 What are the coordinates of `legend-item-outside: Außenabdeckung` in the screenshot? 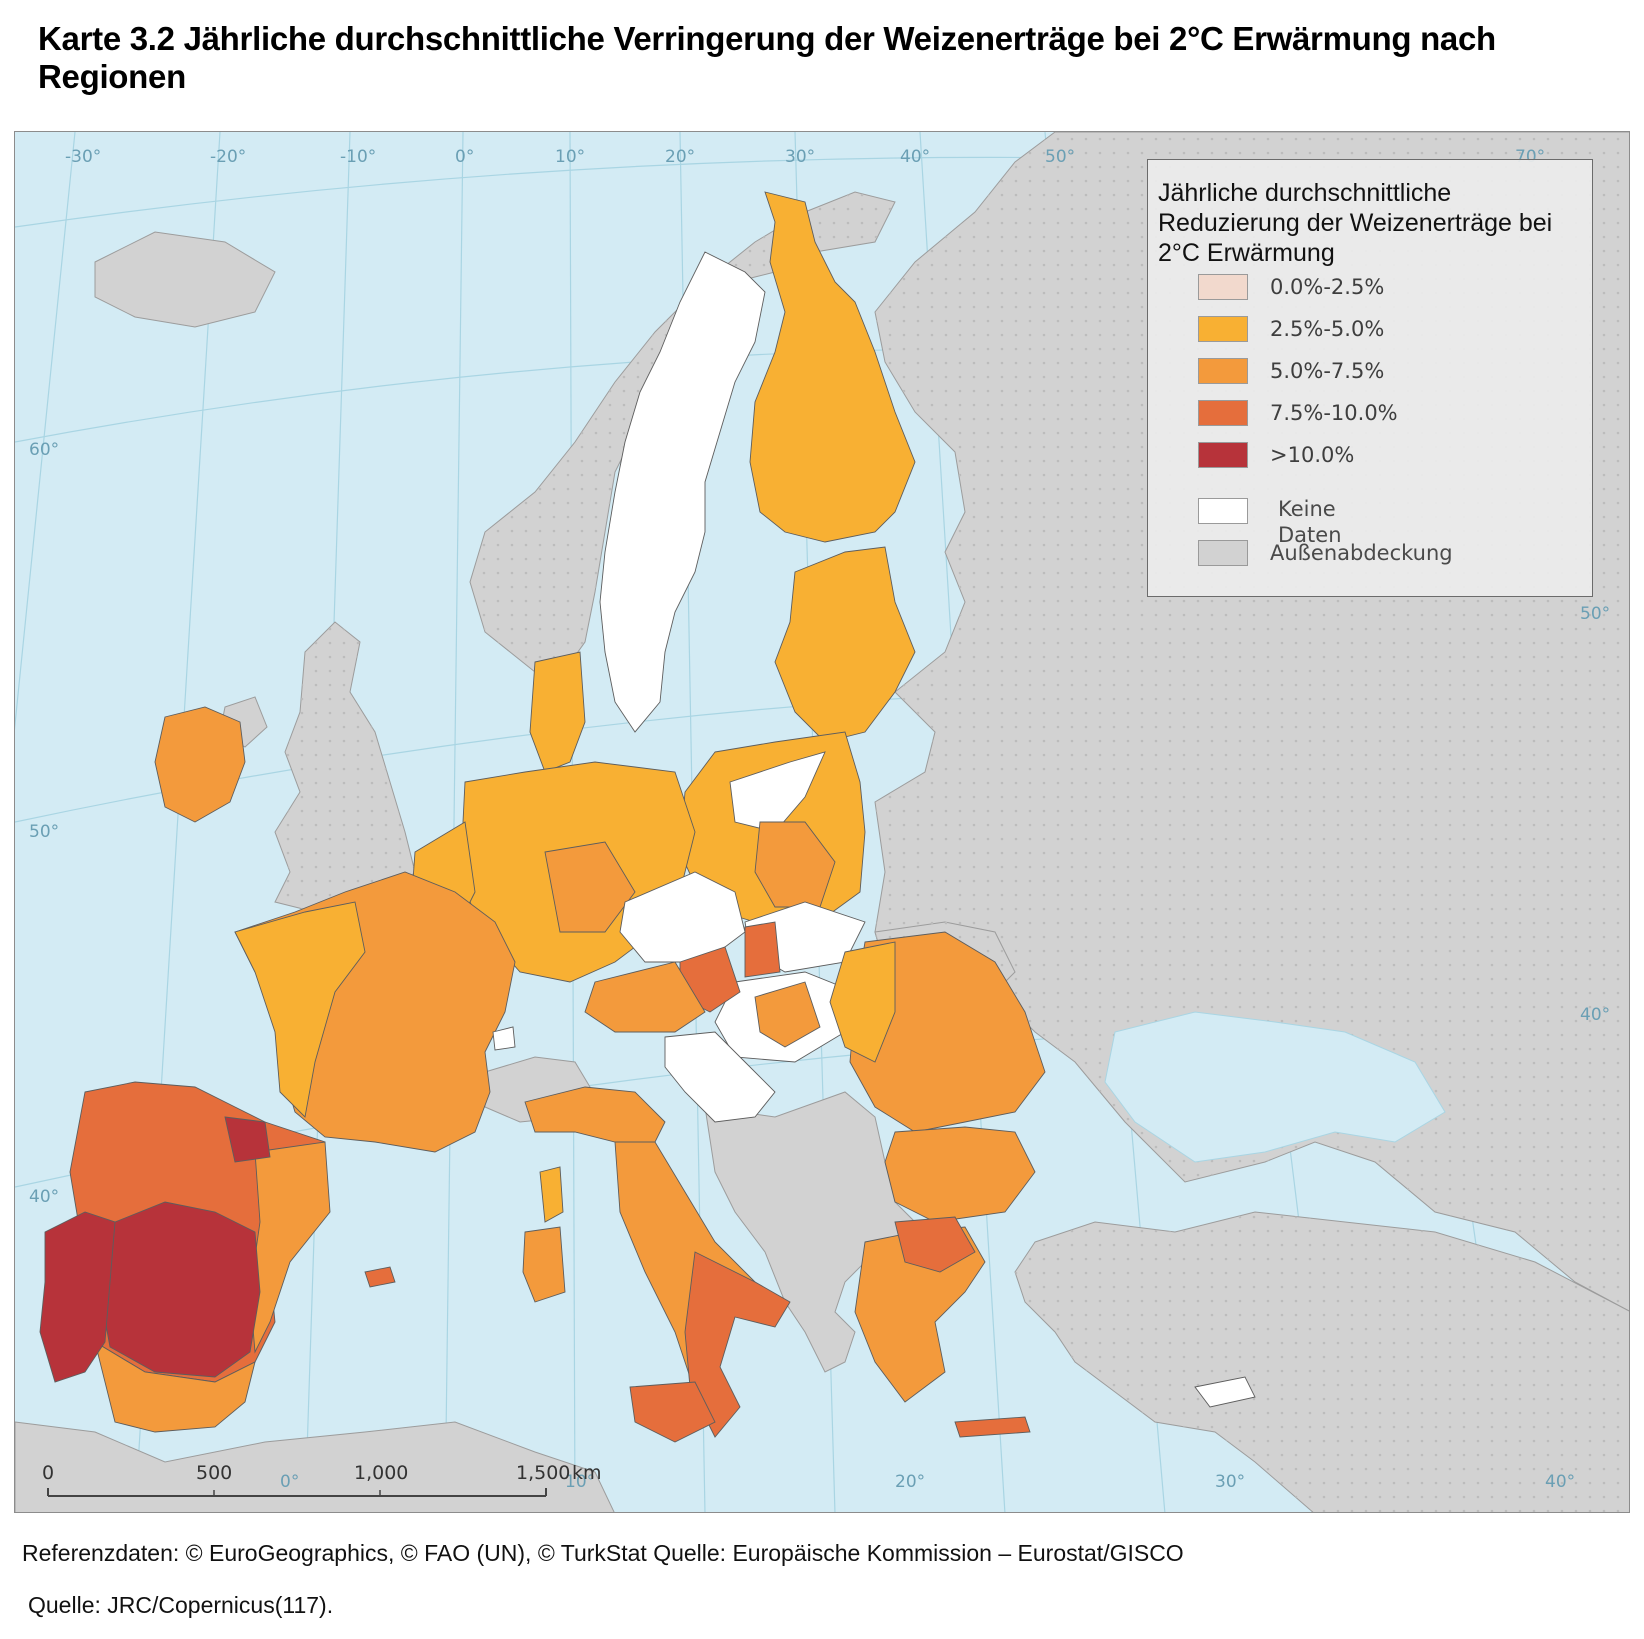 It's located at (1388, 553).